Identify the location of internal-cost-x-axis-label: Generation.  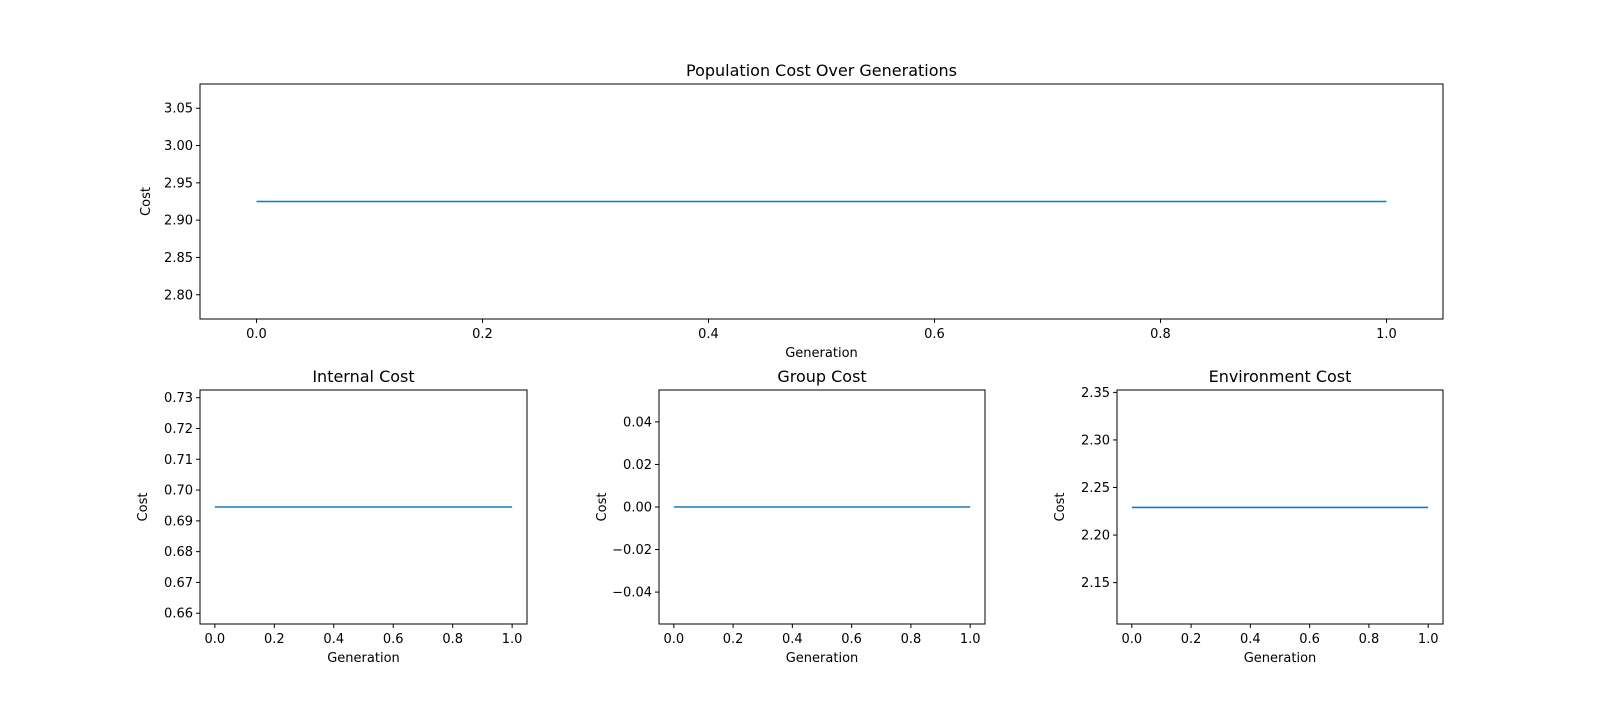
(363, 658).